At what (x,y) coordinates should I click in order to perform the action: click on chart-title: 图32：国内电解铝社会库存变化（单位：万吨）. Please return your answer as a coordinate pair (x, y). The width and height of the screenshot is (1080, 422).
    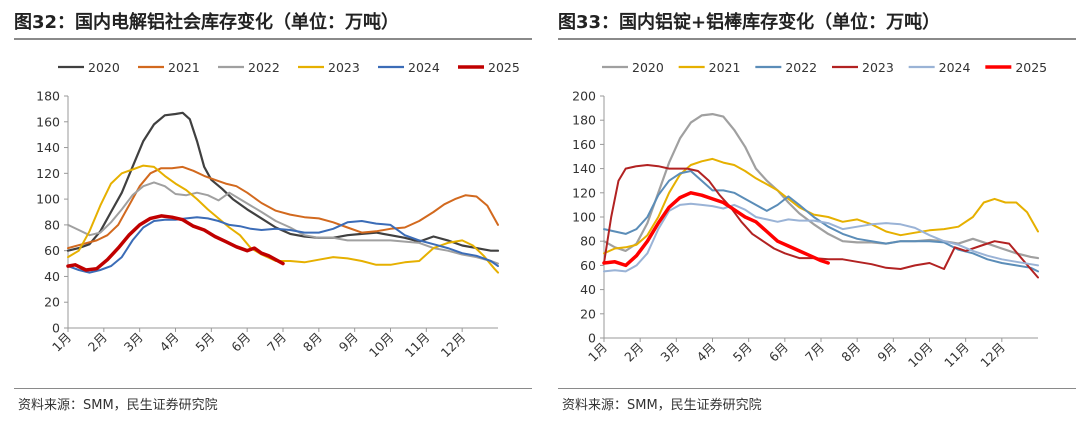
    Looking at the image, I should click on (207, 22).